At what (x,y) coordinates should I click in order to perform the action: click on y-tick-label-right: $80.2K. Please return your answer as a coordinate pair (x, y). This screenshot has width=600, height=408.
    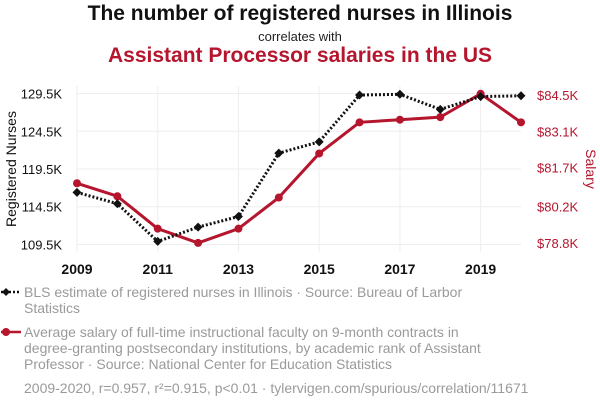
    Looking at the image, I should click on (558, 207).